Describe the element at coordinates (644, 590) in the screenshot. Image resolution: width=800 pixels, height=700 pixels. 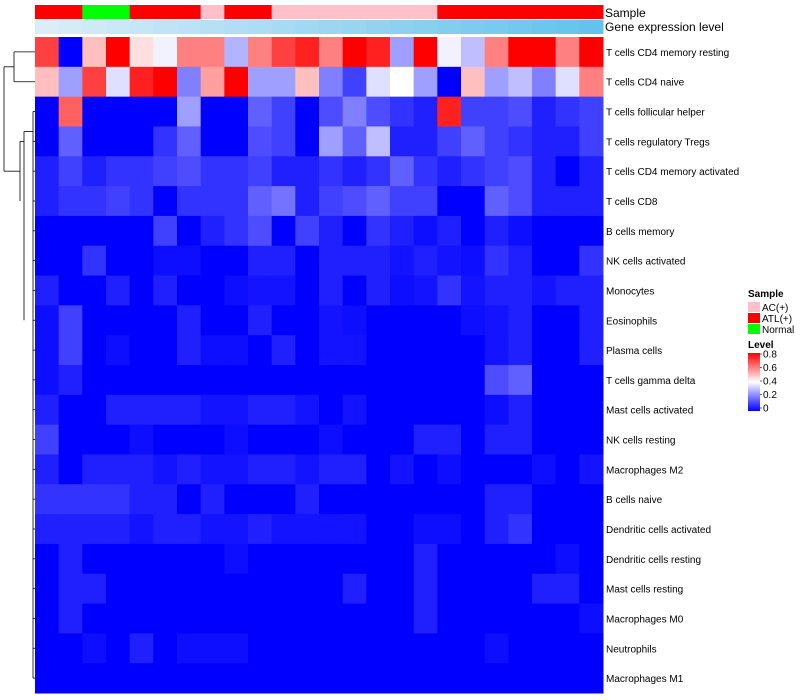
I see `row-label: Mast cells resting` at that location.